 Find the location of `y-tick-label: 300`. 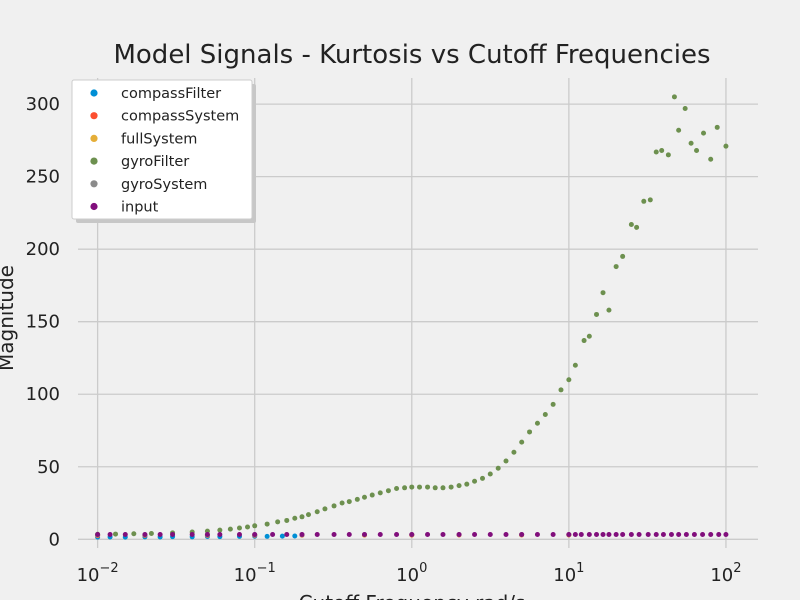

y-tick-label: 300 is located at coordinates (43, 104).